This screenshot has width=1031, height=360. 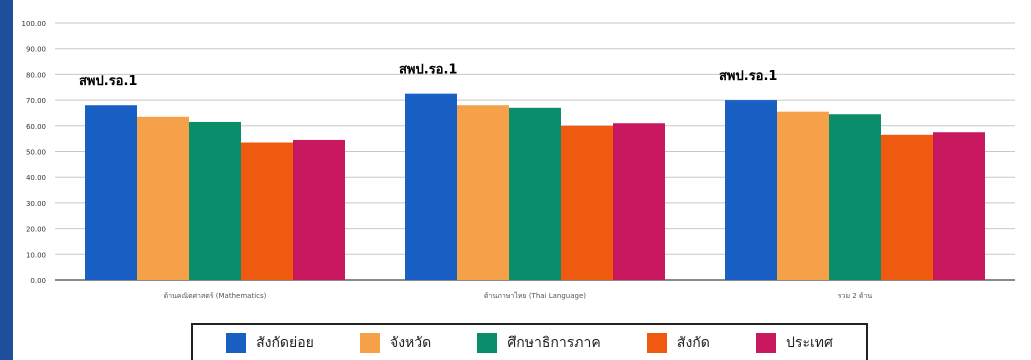 I want to click on legend-item: ศึกษาธิการภาค, so click(x=539, y=343).